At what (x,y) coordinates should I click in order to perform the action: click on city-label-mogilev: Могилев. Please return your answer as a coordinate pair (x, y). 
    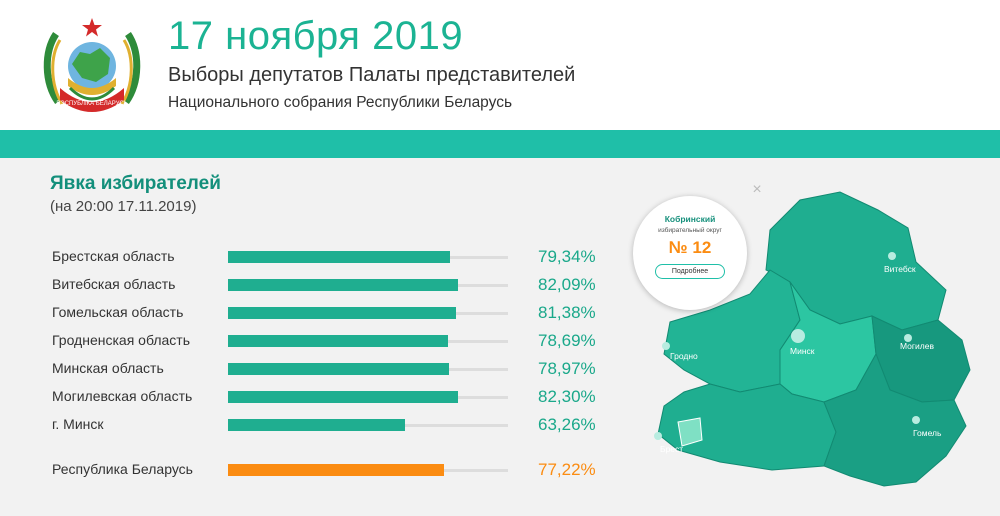
    Looking at the image, I should click on (917, 346).